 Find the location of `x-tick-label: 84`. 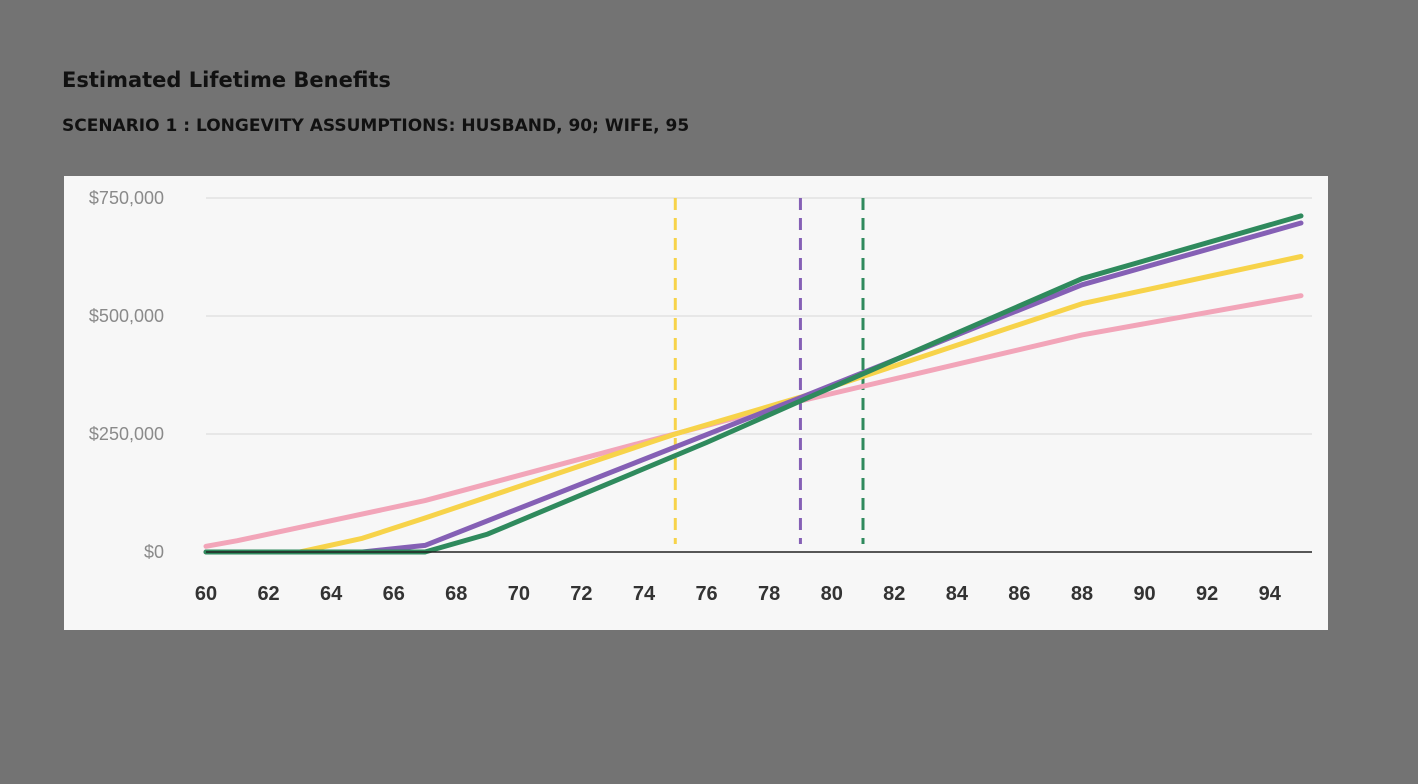

x-tick-label: 84 is located at coordinates (957, 594).